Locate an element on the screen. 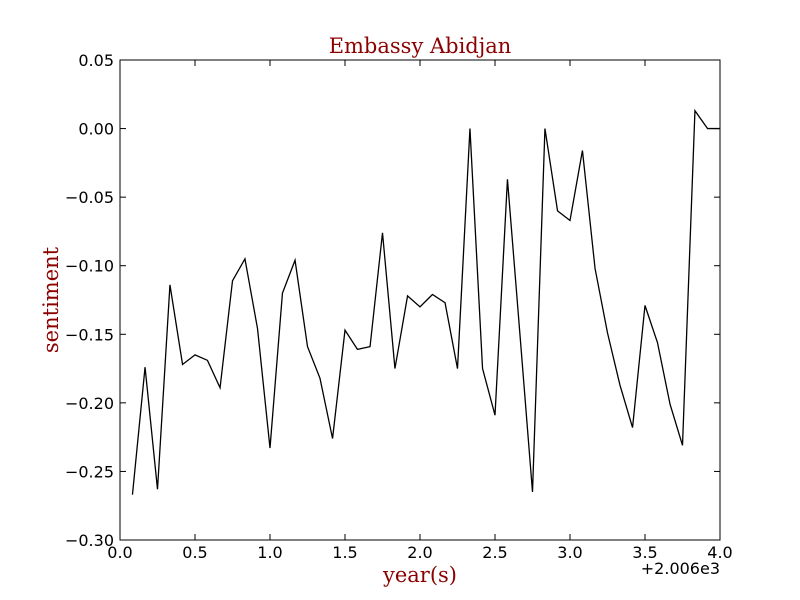 Image resolution: width=800 pixels, height=600 pixels. x-tick-label: 2.0 is located at coordinates (419, 552).